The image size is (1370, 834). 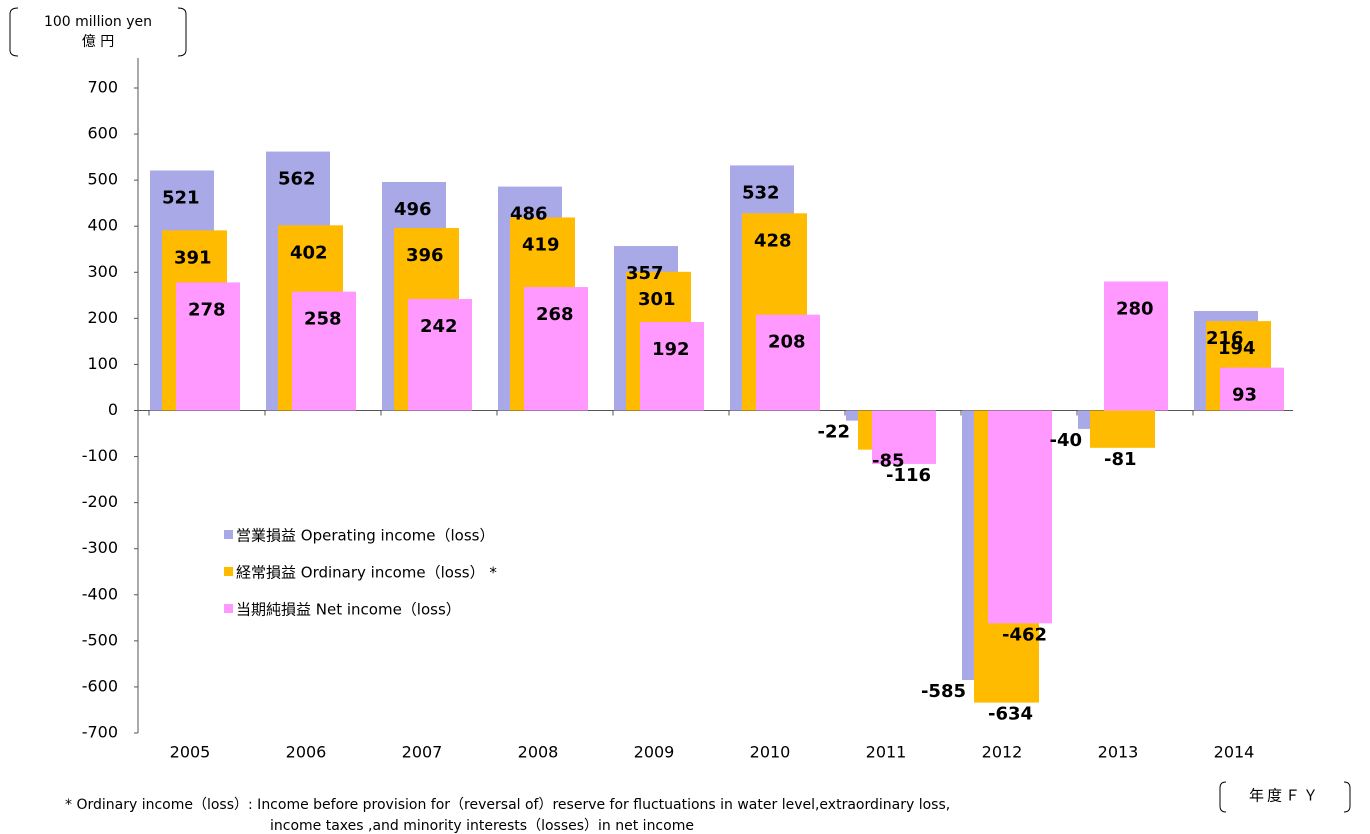 What do you see at coordinates (541, 244) in the screenshot?
I see `value-label: 419` at bounding box center [541, 244].